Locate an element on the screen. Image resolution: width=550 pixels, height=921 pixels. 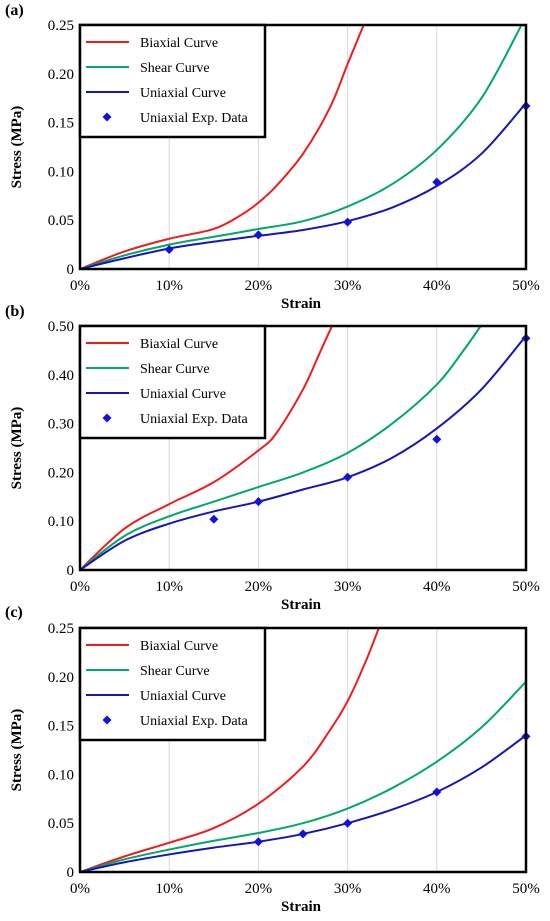
y-tick-label: 0.30 is located at coordinates (61, 425).